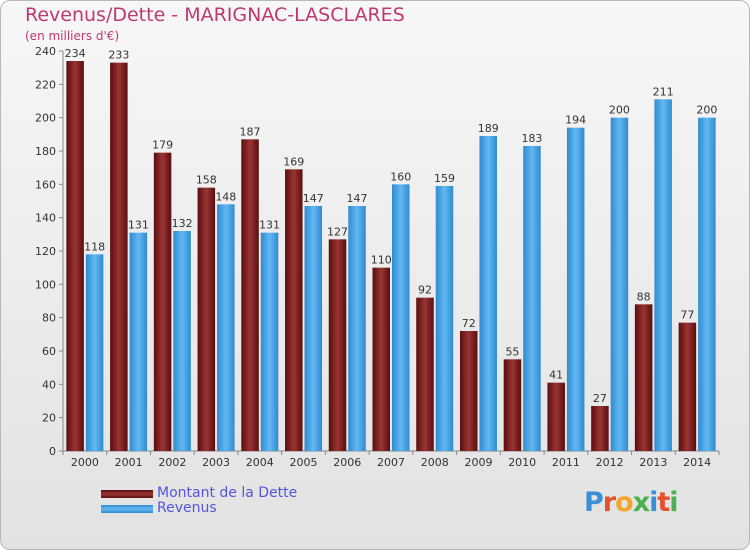 This screenshot has height=550, width=750. I want to click on data-label-revenus: 211, so click(663, 91).